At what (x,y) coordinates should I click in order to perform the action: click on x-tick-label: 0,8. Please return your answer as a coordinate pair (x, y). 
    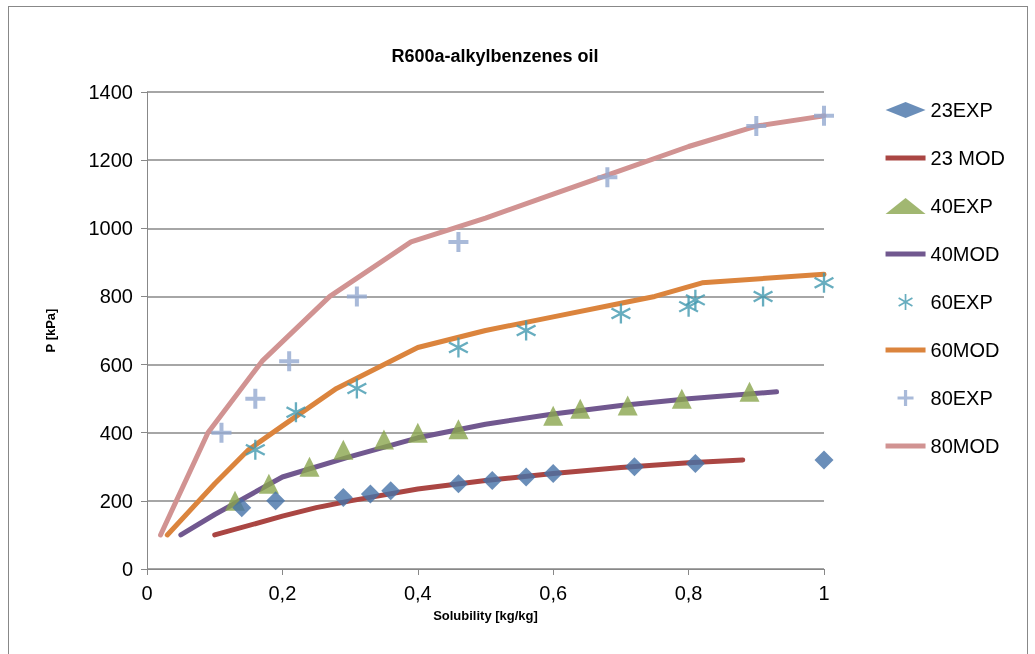
    Looking at the image, I should click on (688, 593).